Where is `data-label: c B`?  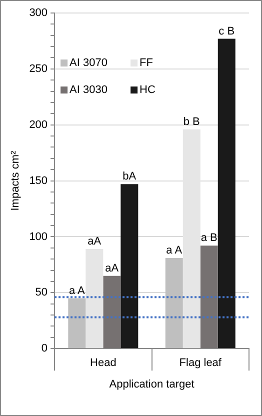 data-label: c B is located at coordinates (226, 31).